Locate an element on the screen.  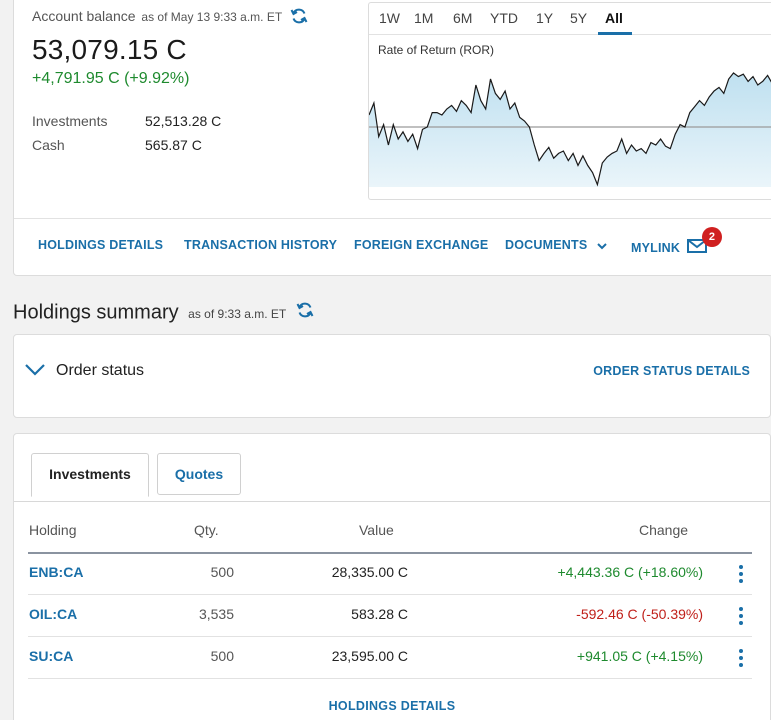
investments-value: 52,513.28 C is located at coordinates (183, 121).